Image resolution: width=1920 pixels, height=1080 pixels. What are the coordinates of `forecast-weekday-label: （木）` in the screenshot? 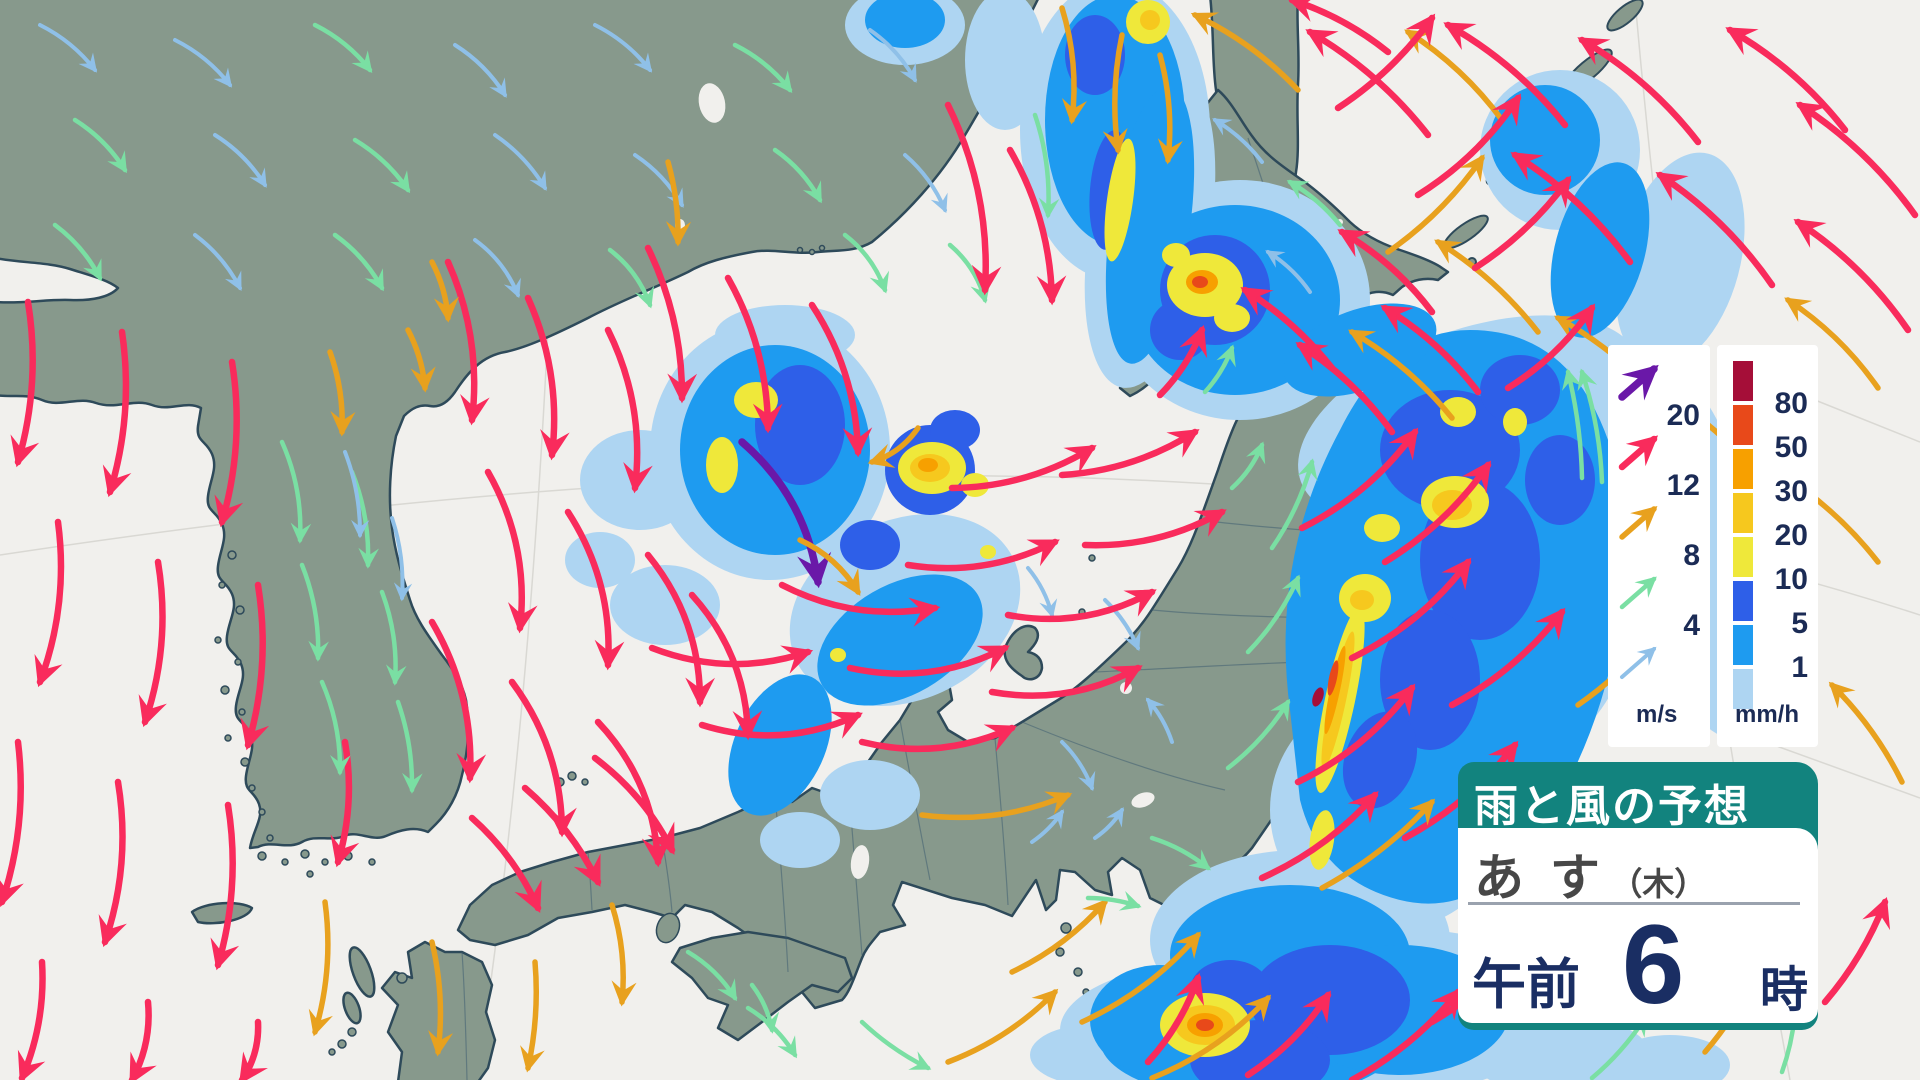 It's located at (1658, 884).